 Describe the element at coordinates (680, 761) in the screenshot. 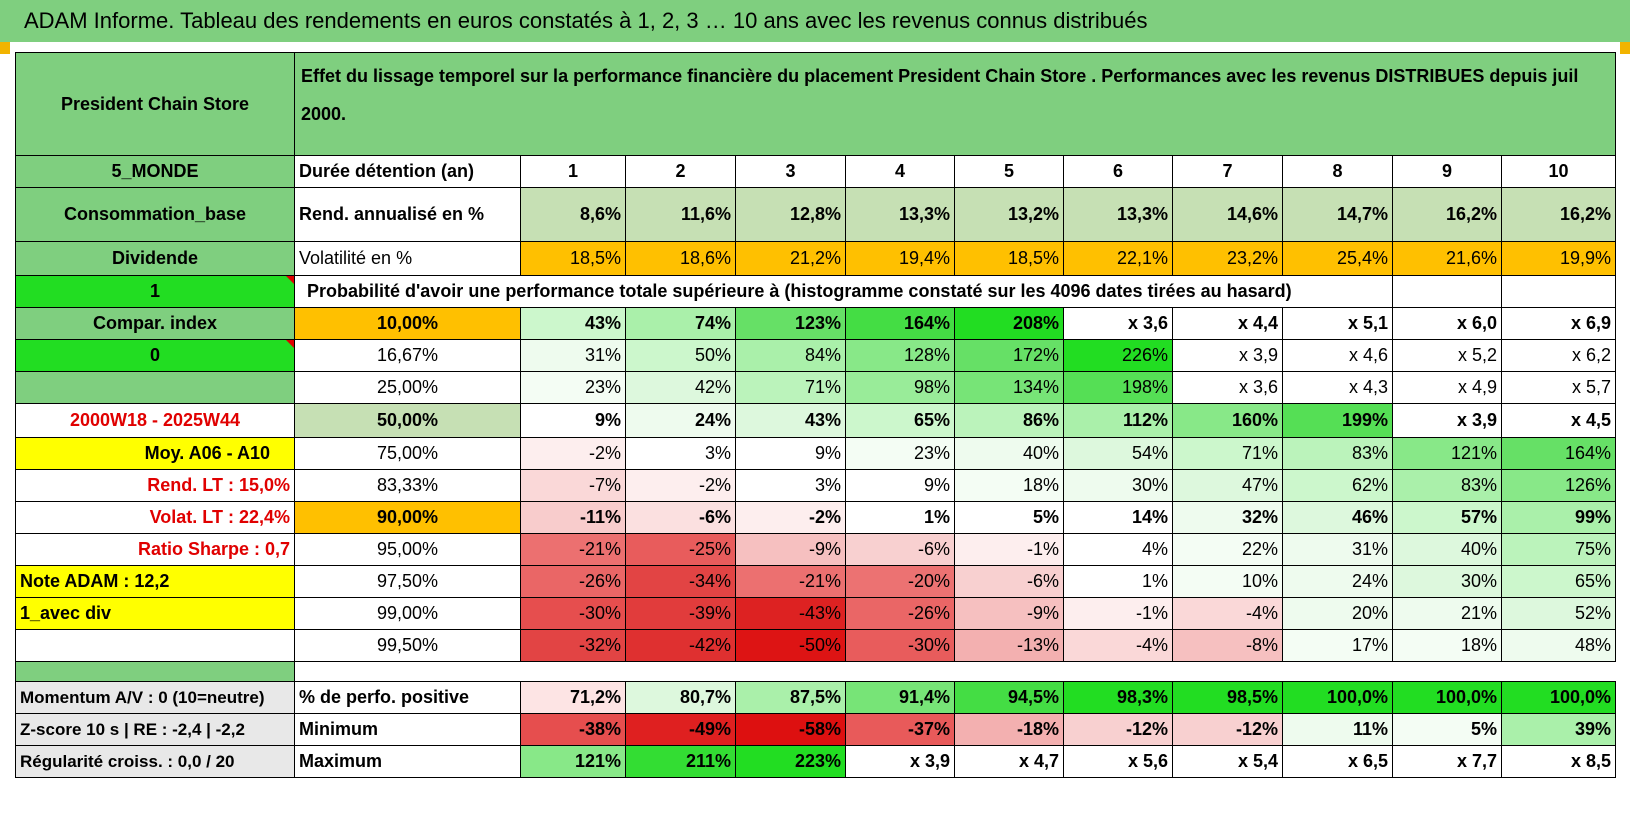

I see `maximum-value-cell: 211%` at that location.